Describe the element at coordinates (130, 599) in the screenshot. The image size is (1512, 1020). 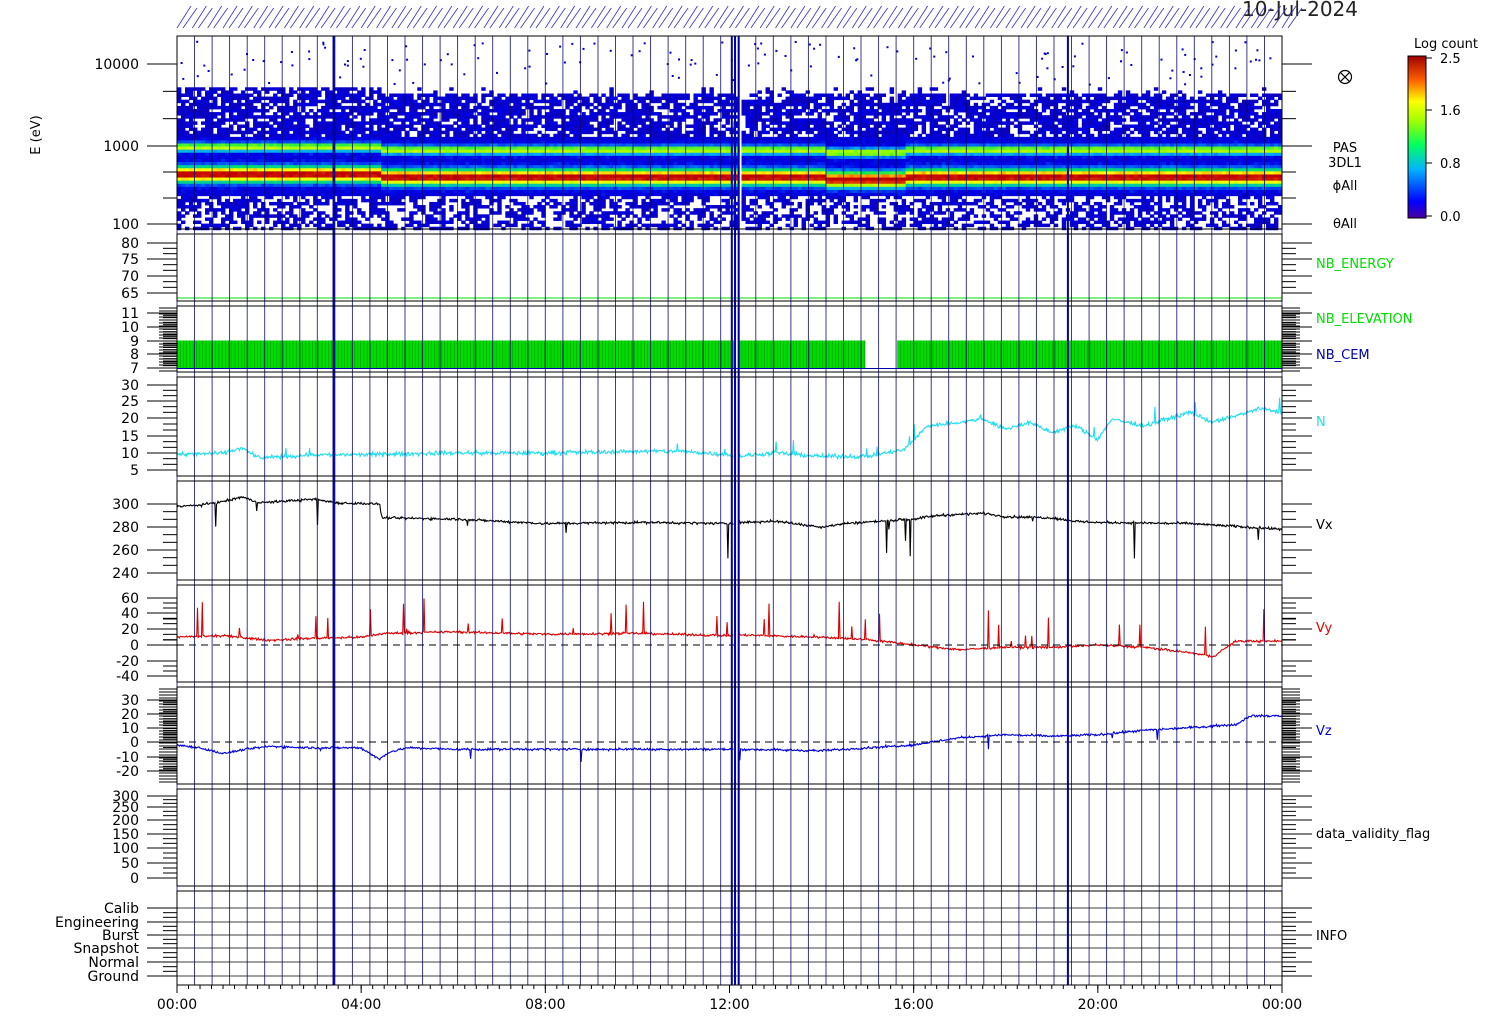
I see `ytick-label-vy: 60` at that location.